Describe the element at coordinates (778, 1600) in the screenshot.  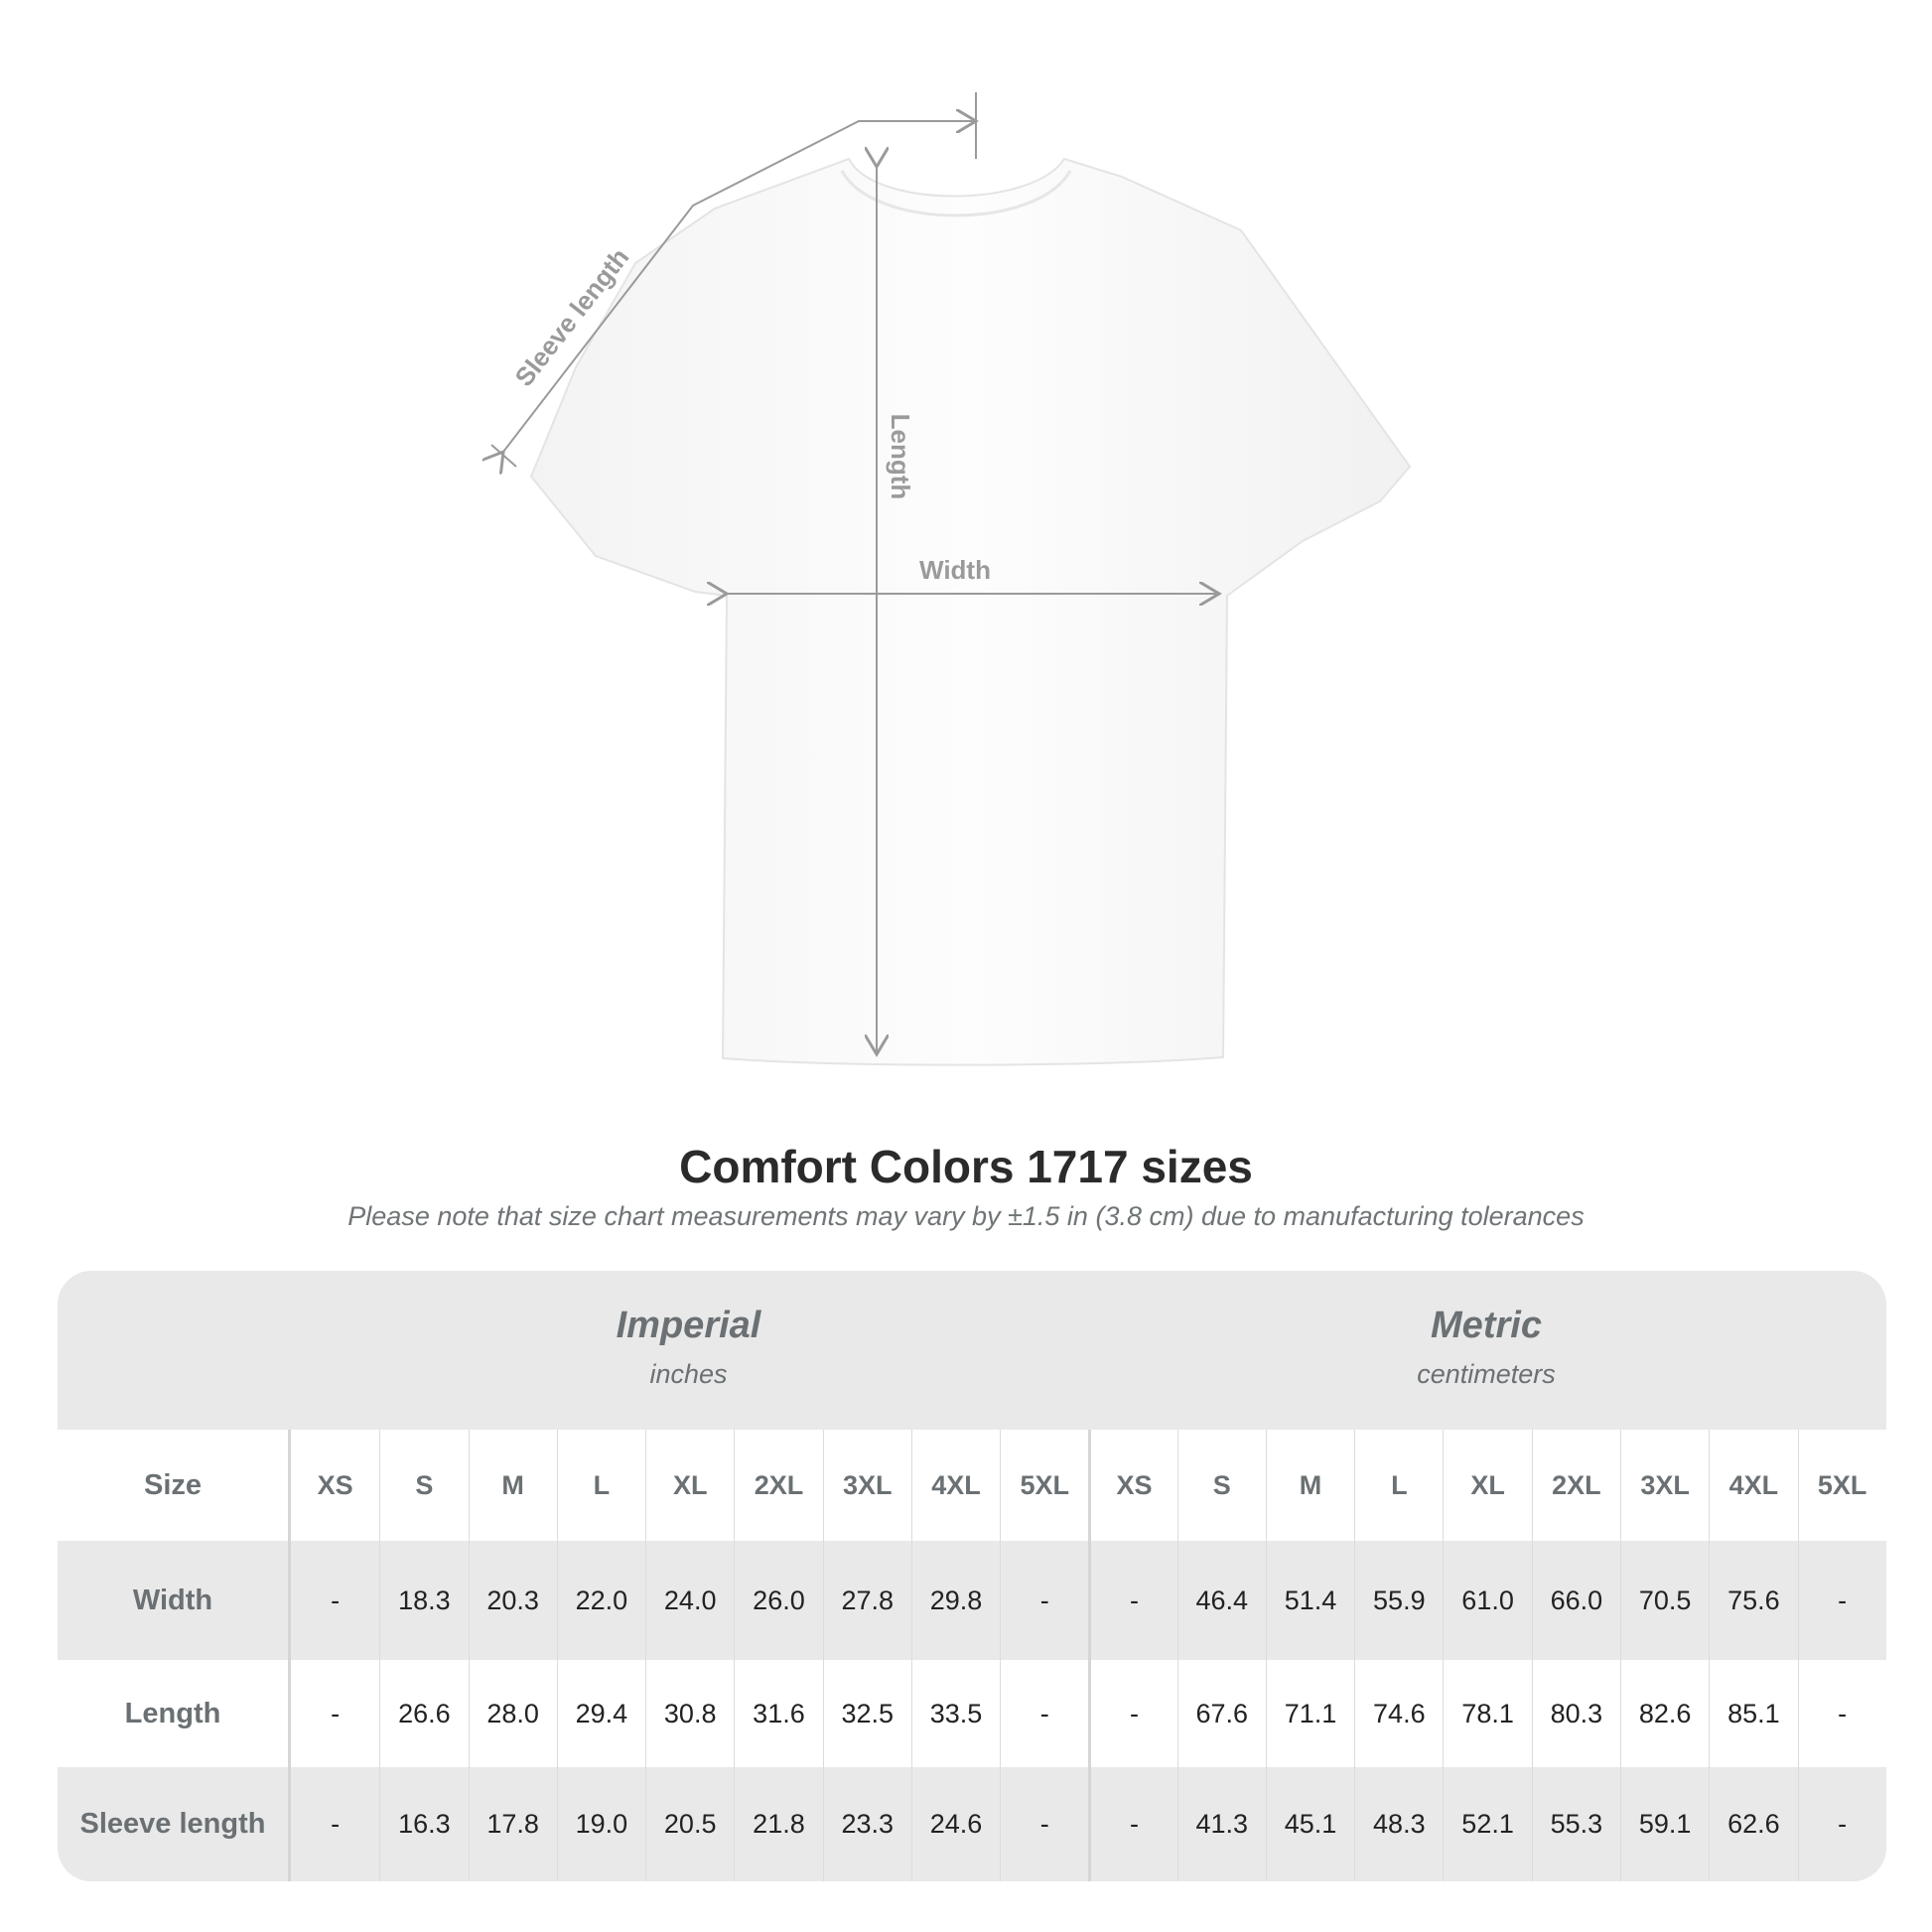
I see `imperial-value-cell: 26.0` at that location.